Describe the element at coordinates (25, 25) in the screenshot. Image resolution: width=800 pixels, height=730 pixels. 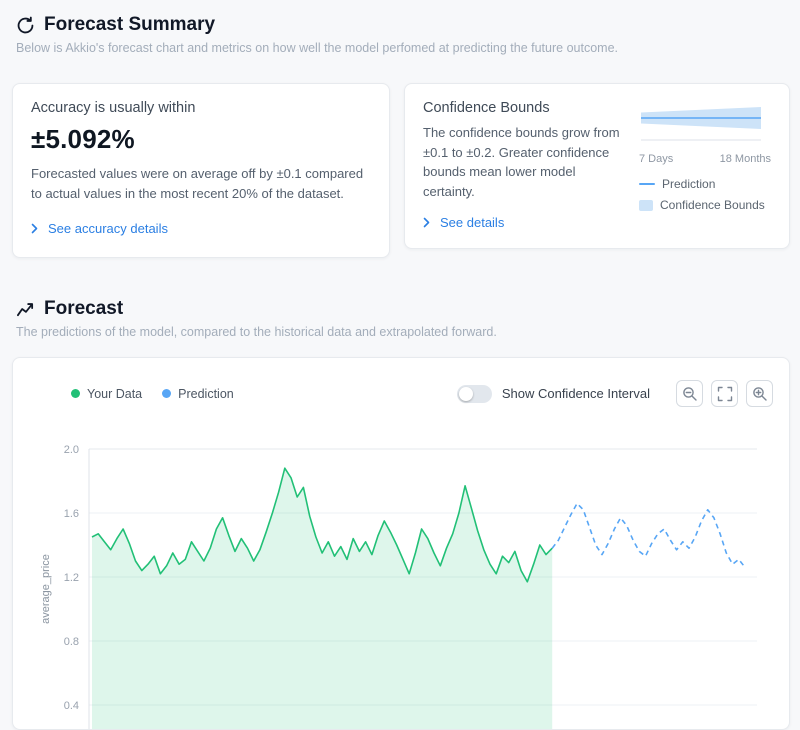
I see `refresh-icon` at that location.